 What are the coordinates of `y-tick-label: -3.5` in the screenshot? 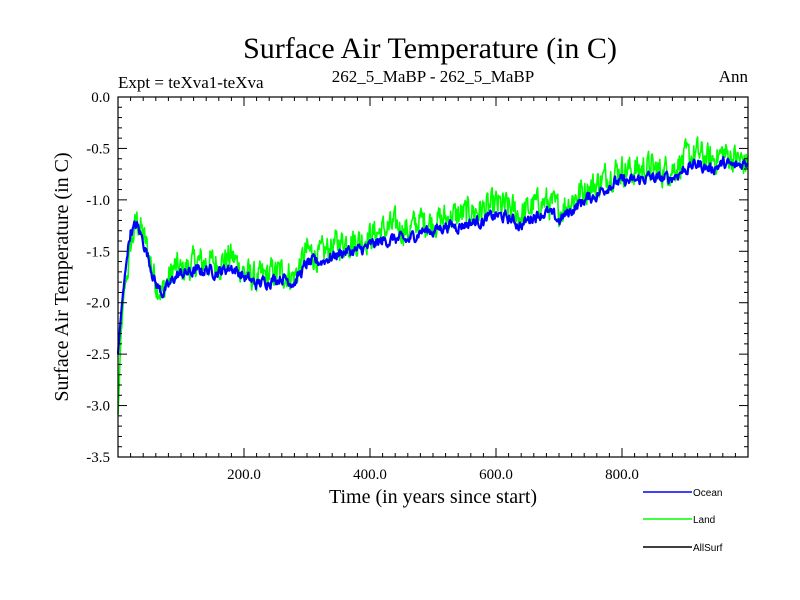 It's located at (98, 458).